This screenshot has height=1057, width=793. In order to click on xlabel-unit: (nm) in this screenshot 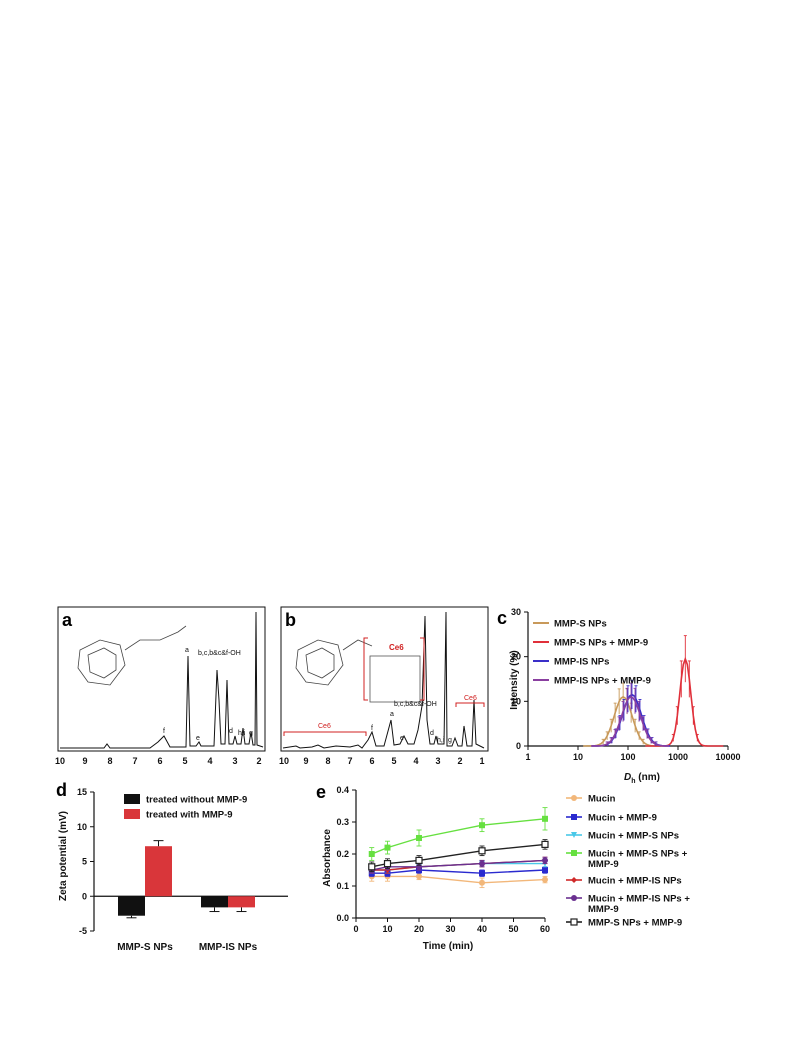, I will do `click(648, 777)`.